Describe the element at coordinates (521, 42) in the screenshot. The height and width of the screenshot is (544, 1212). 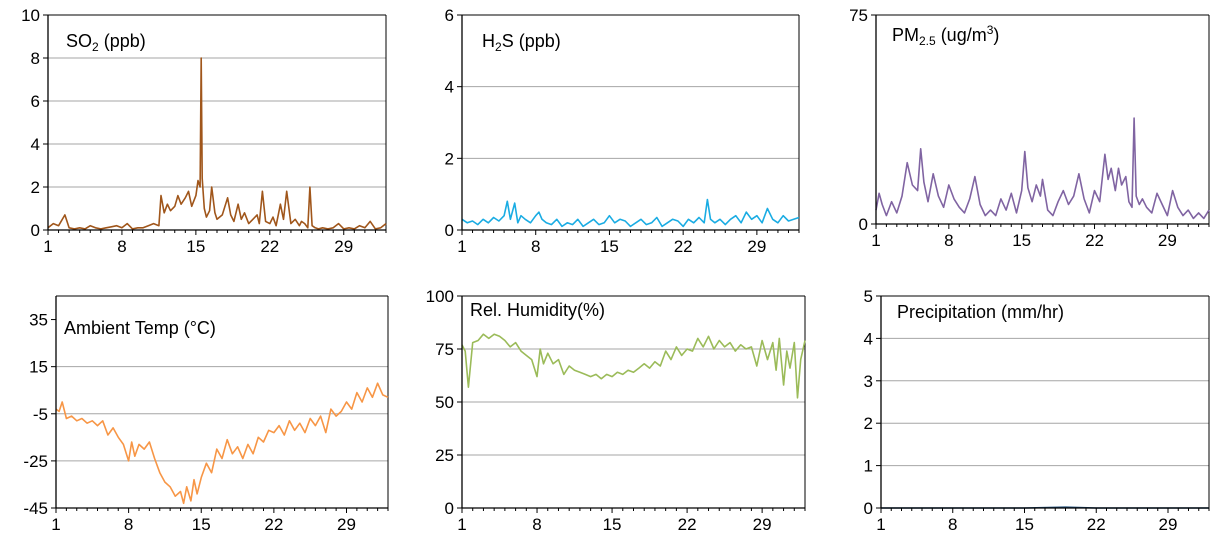
I see `chart-title: H2S (ppb)` at that location.